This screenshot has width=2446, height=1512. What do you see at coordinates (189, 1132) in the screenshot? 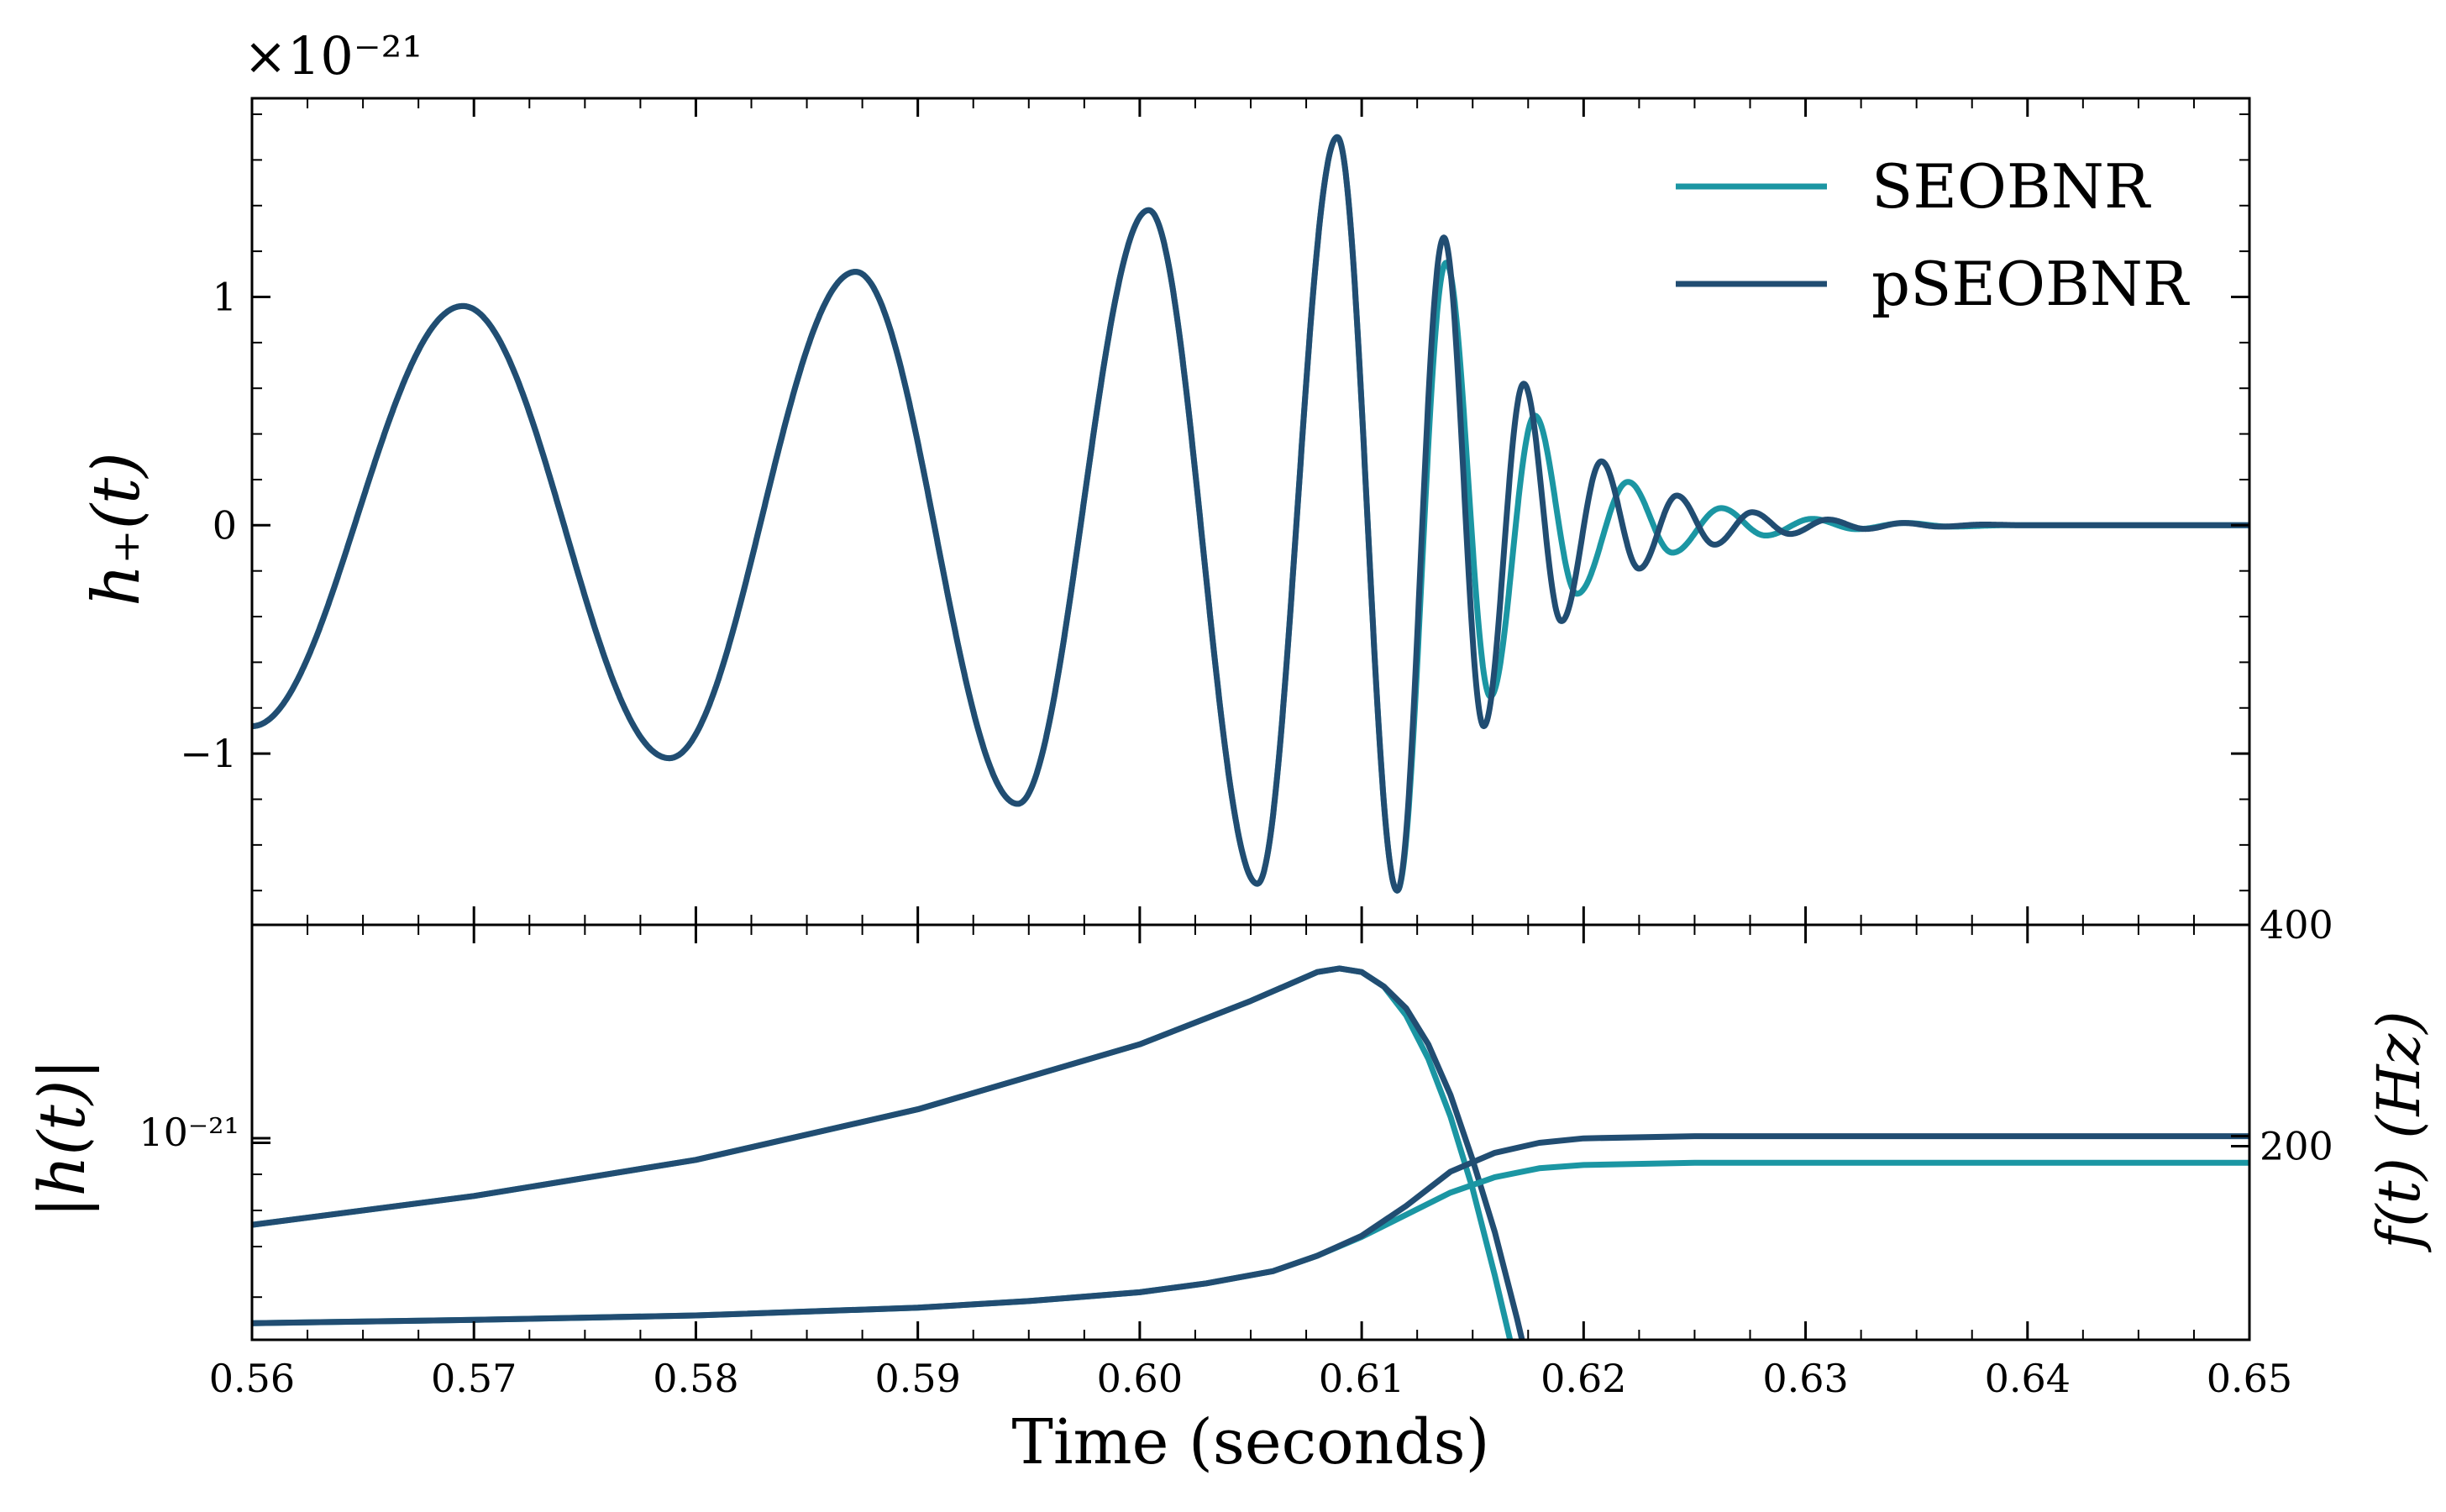
I see `bottom-left-ytick-label: 10⁻²¹` at bounding box center [189, 1132].